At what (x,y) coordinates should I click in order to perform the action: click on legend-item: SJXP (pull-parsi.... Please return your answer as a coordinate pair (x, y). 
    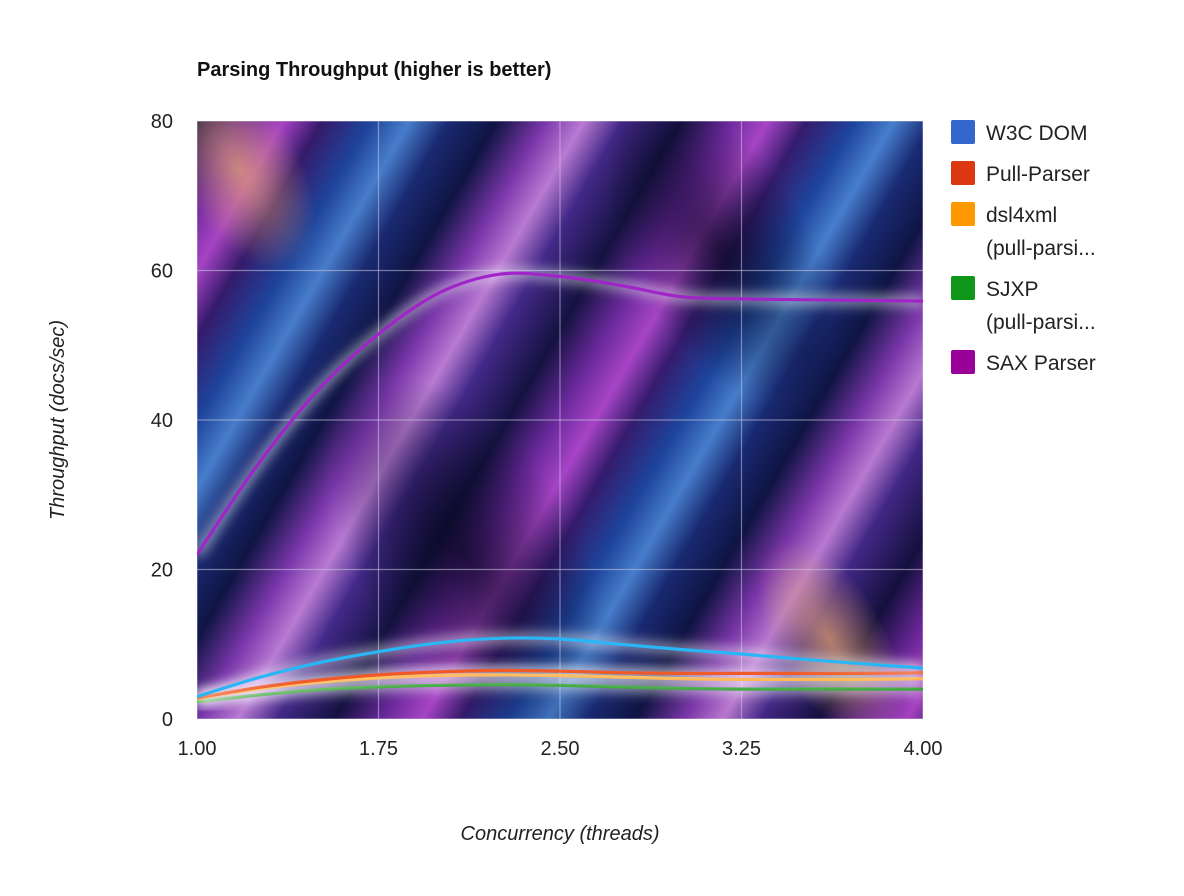
    Looking at the image, I should click on (1023, 305).